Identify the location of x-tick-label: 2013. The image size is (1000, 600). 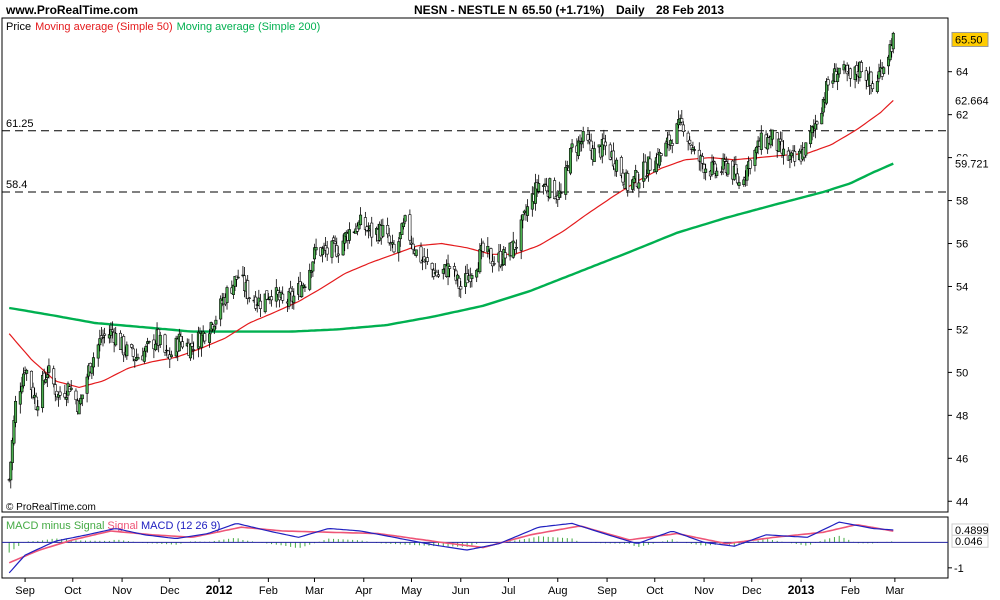
(801, 590).